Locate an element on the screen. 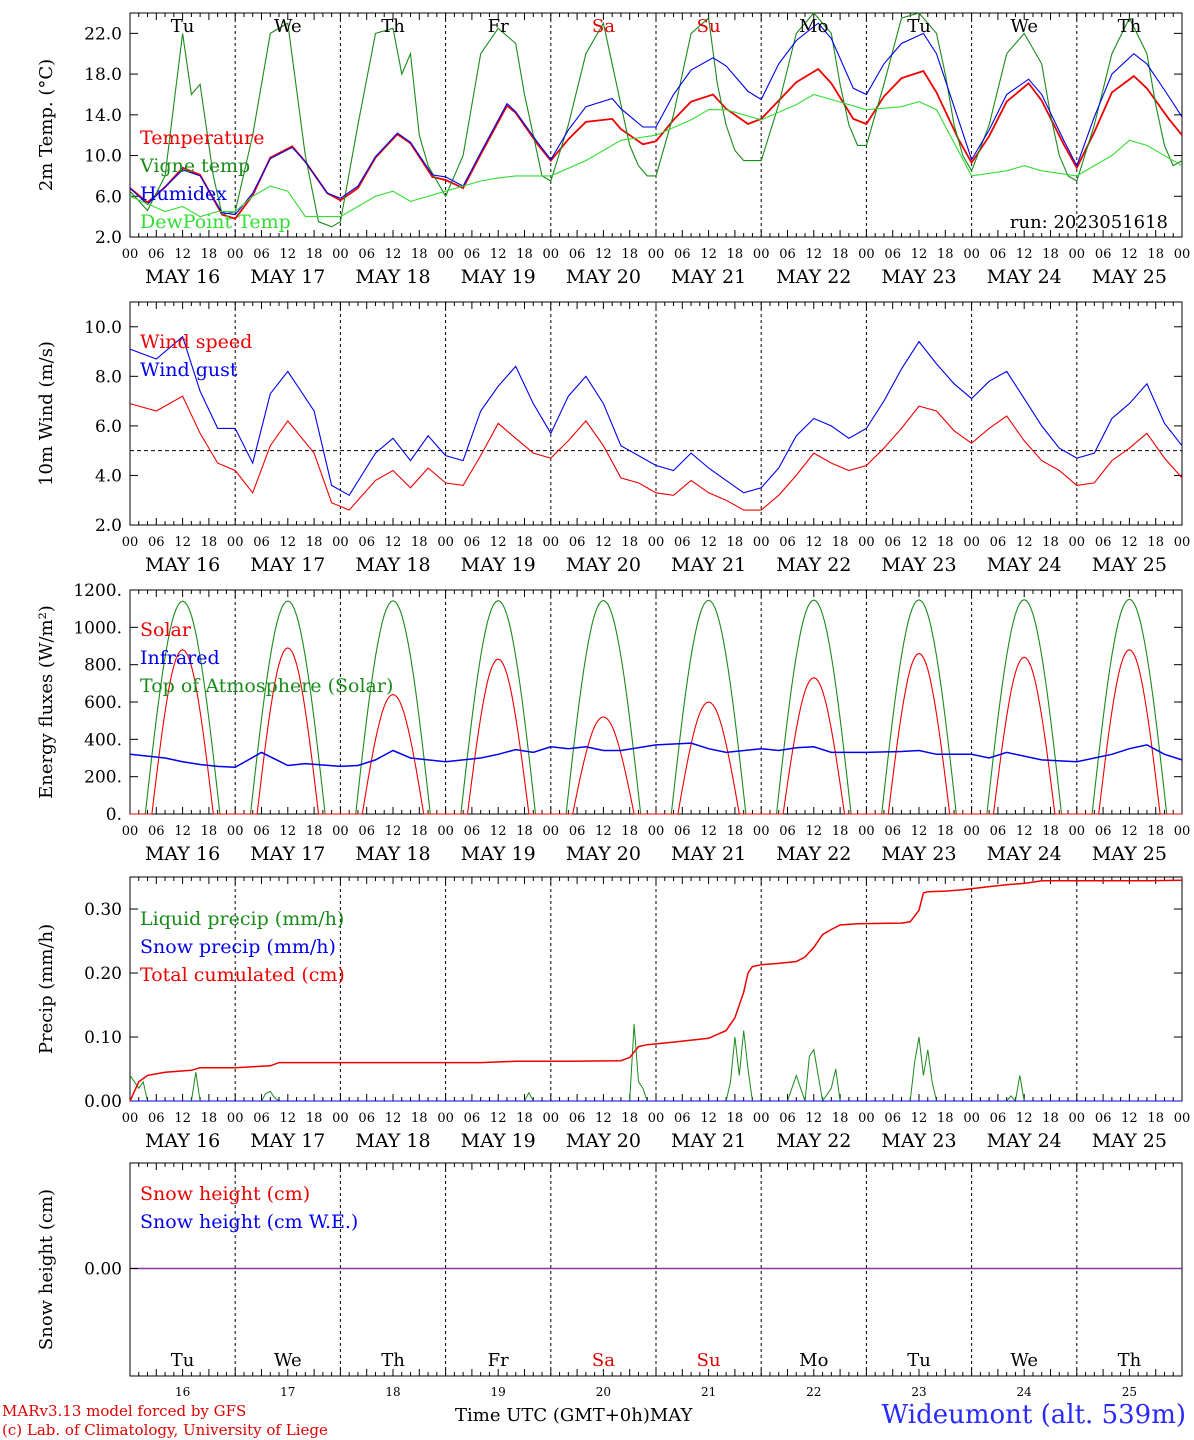 The width and height of the screenshot is (1194, 1440). legend-entry: DewPoint Temp is located at coordinates (215, 222).